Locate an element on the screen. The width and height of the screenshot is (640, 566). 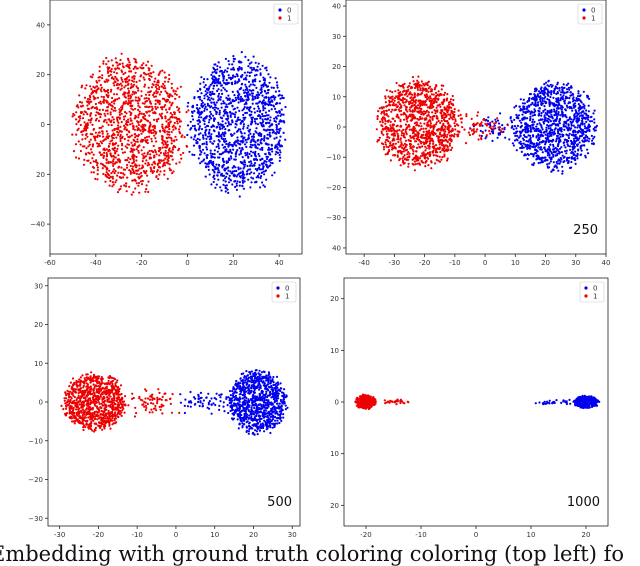
scatter-points is located at coordinates (179, 124).